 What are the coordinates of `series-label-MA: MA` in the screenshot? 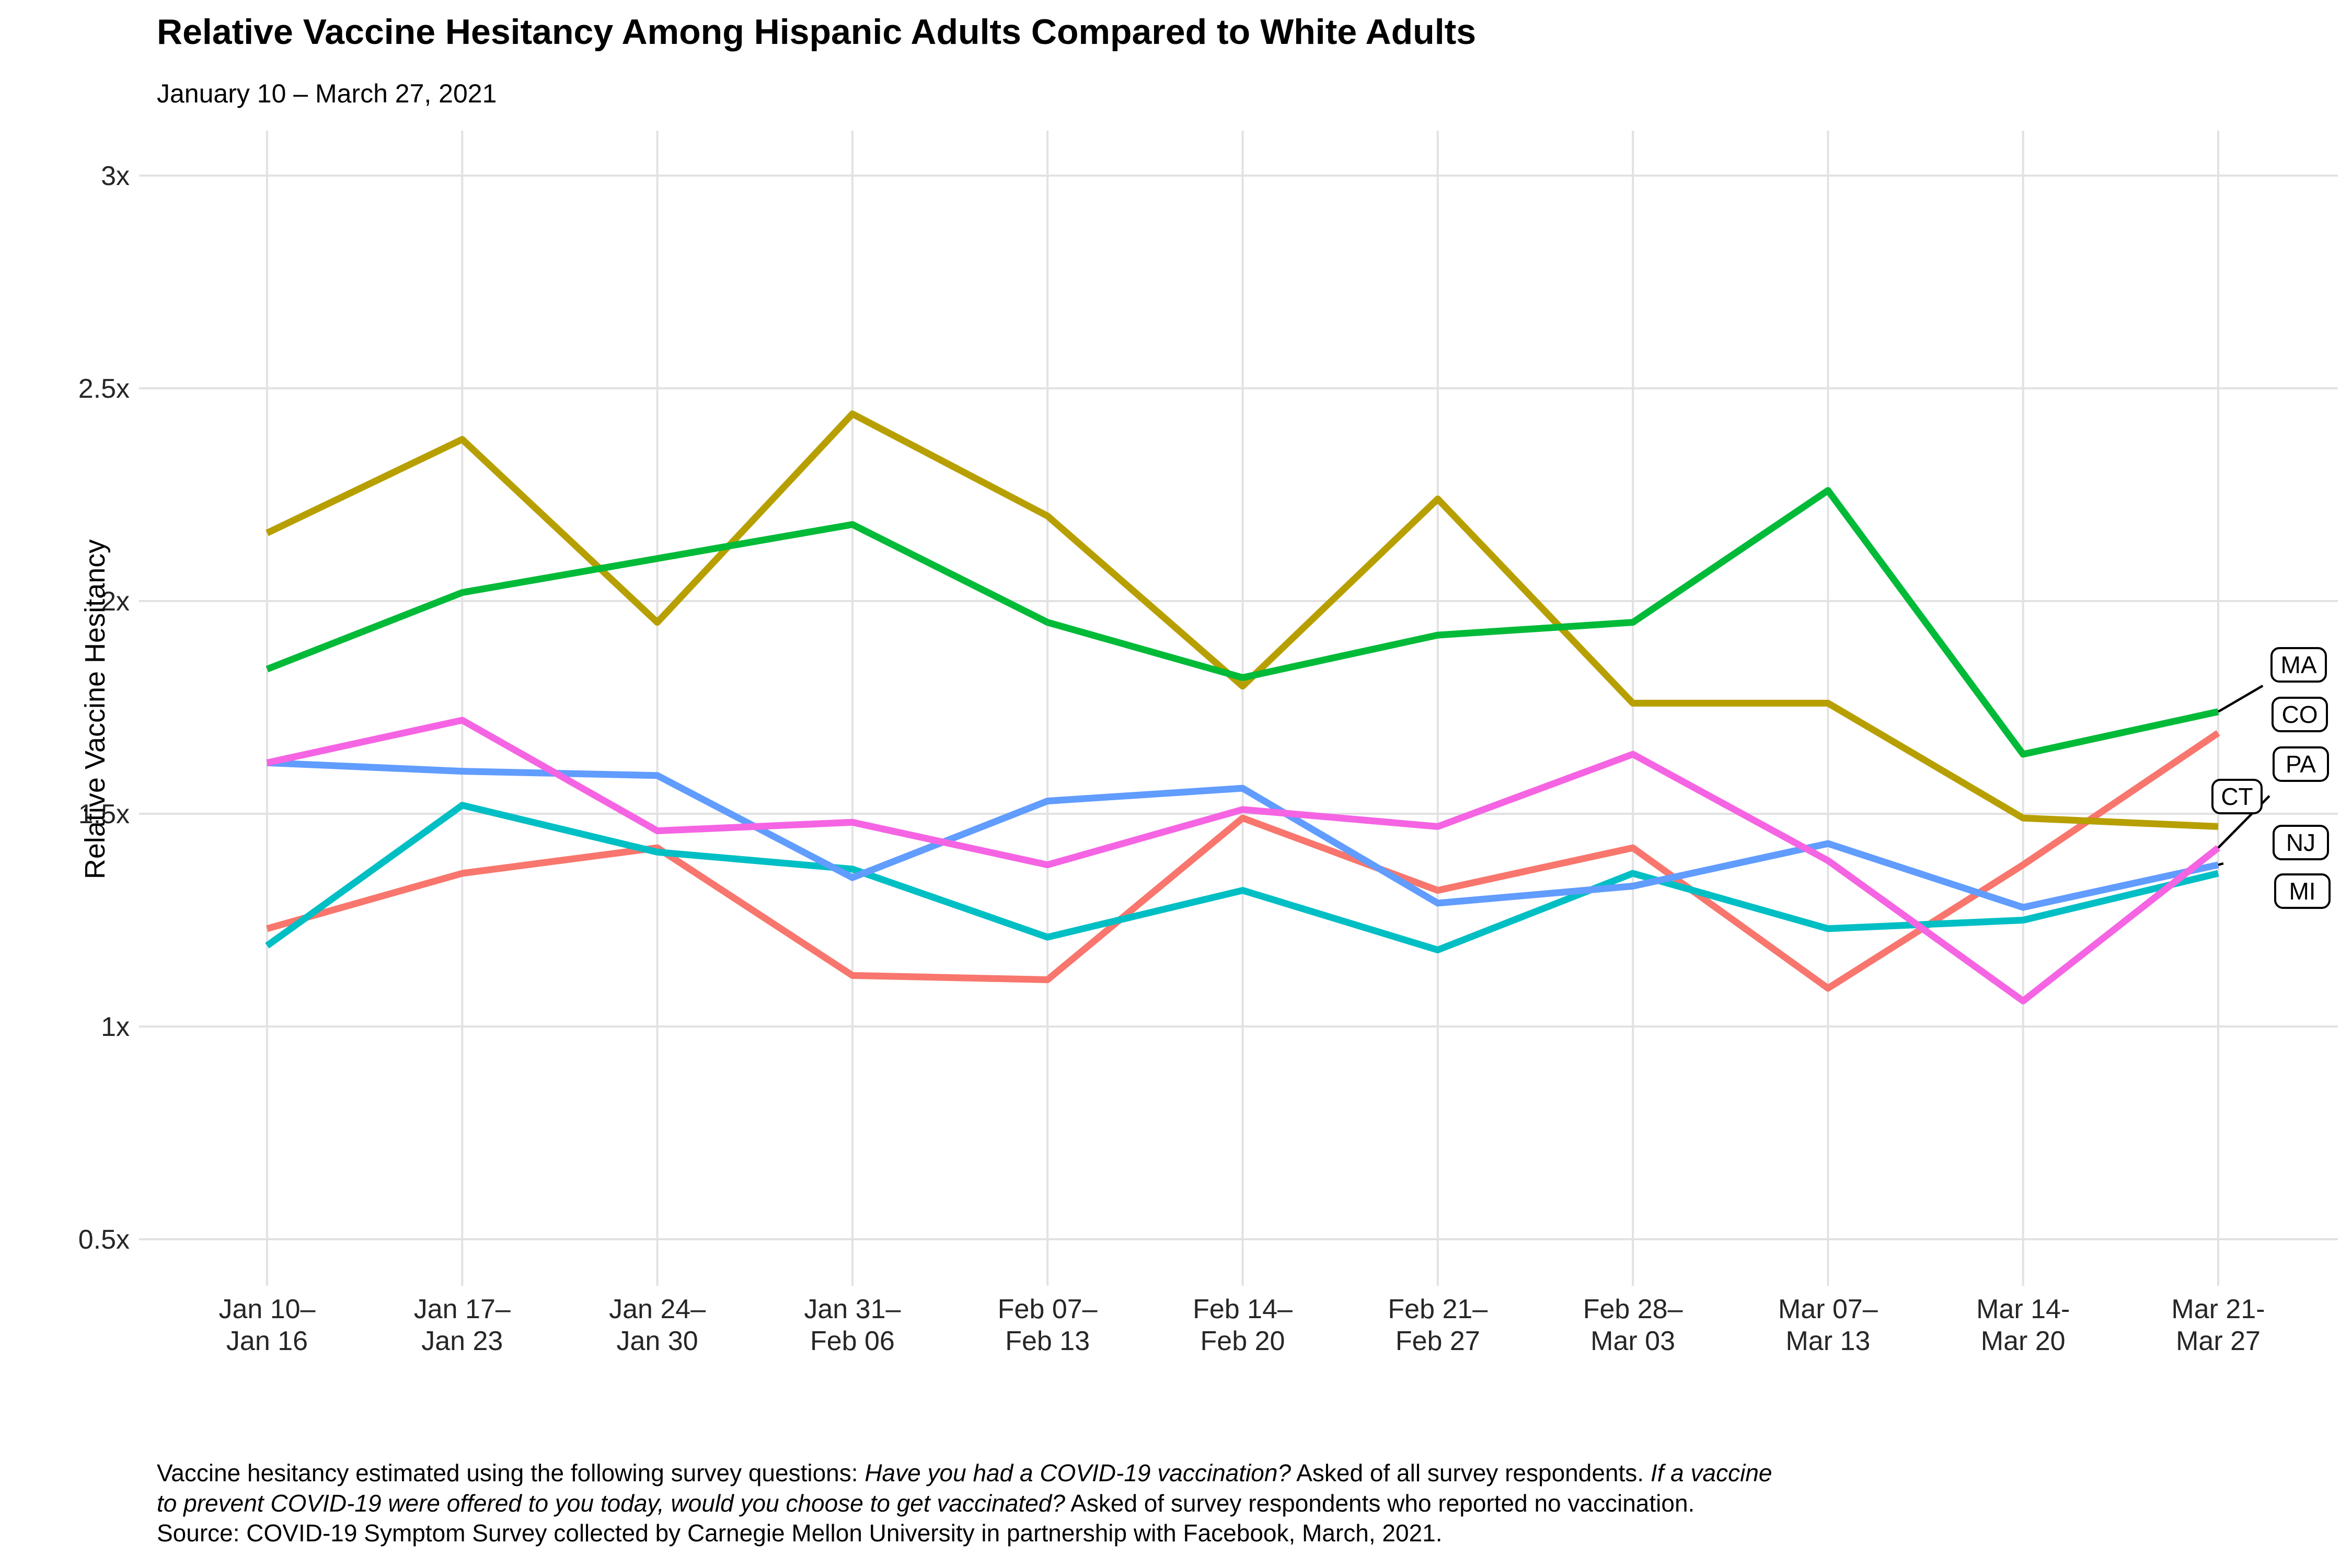 It's located at (2299, 664).